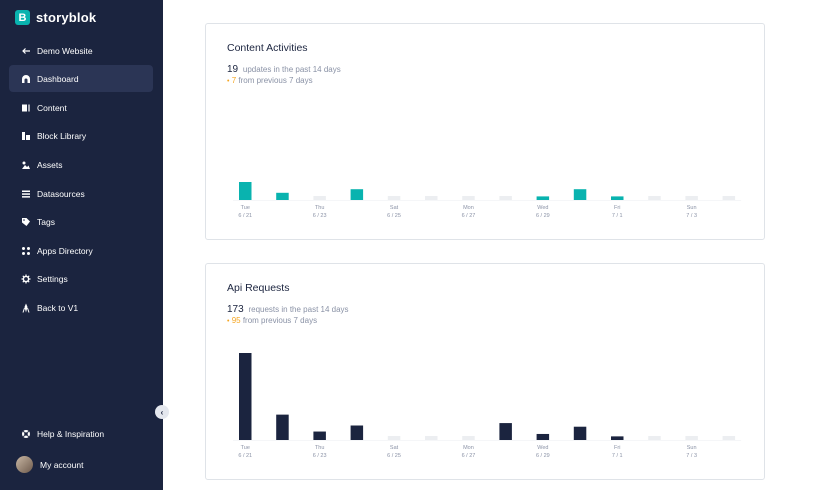 The image size is (840, 490). Describe the element at coordinates (50, 164) in the screenshot. I see `sidebar-item-label: Assets` at that location.